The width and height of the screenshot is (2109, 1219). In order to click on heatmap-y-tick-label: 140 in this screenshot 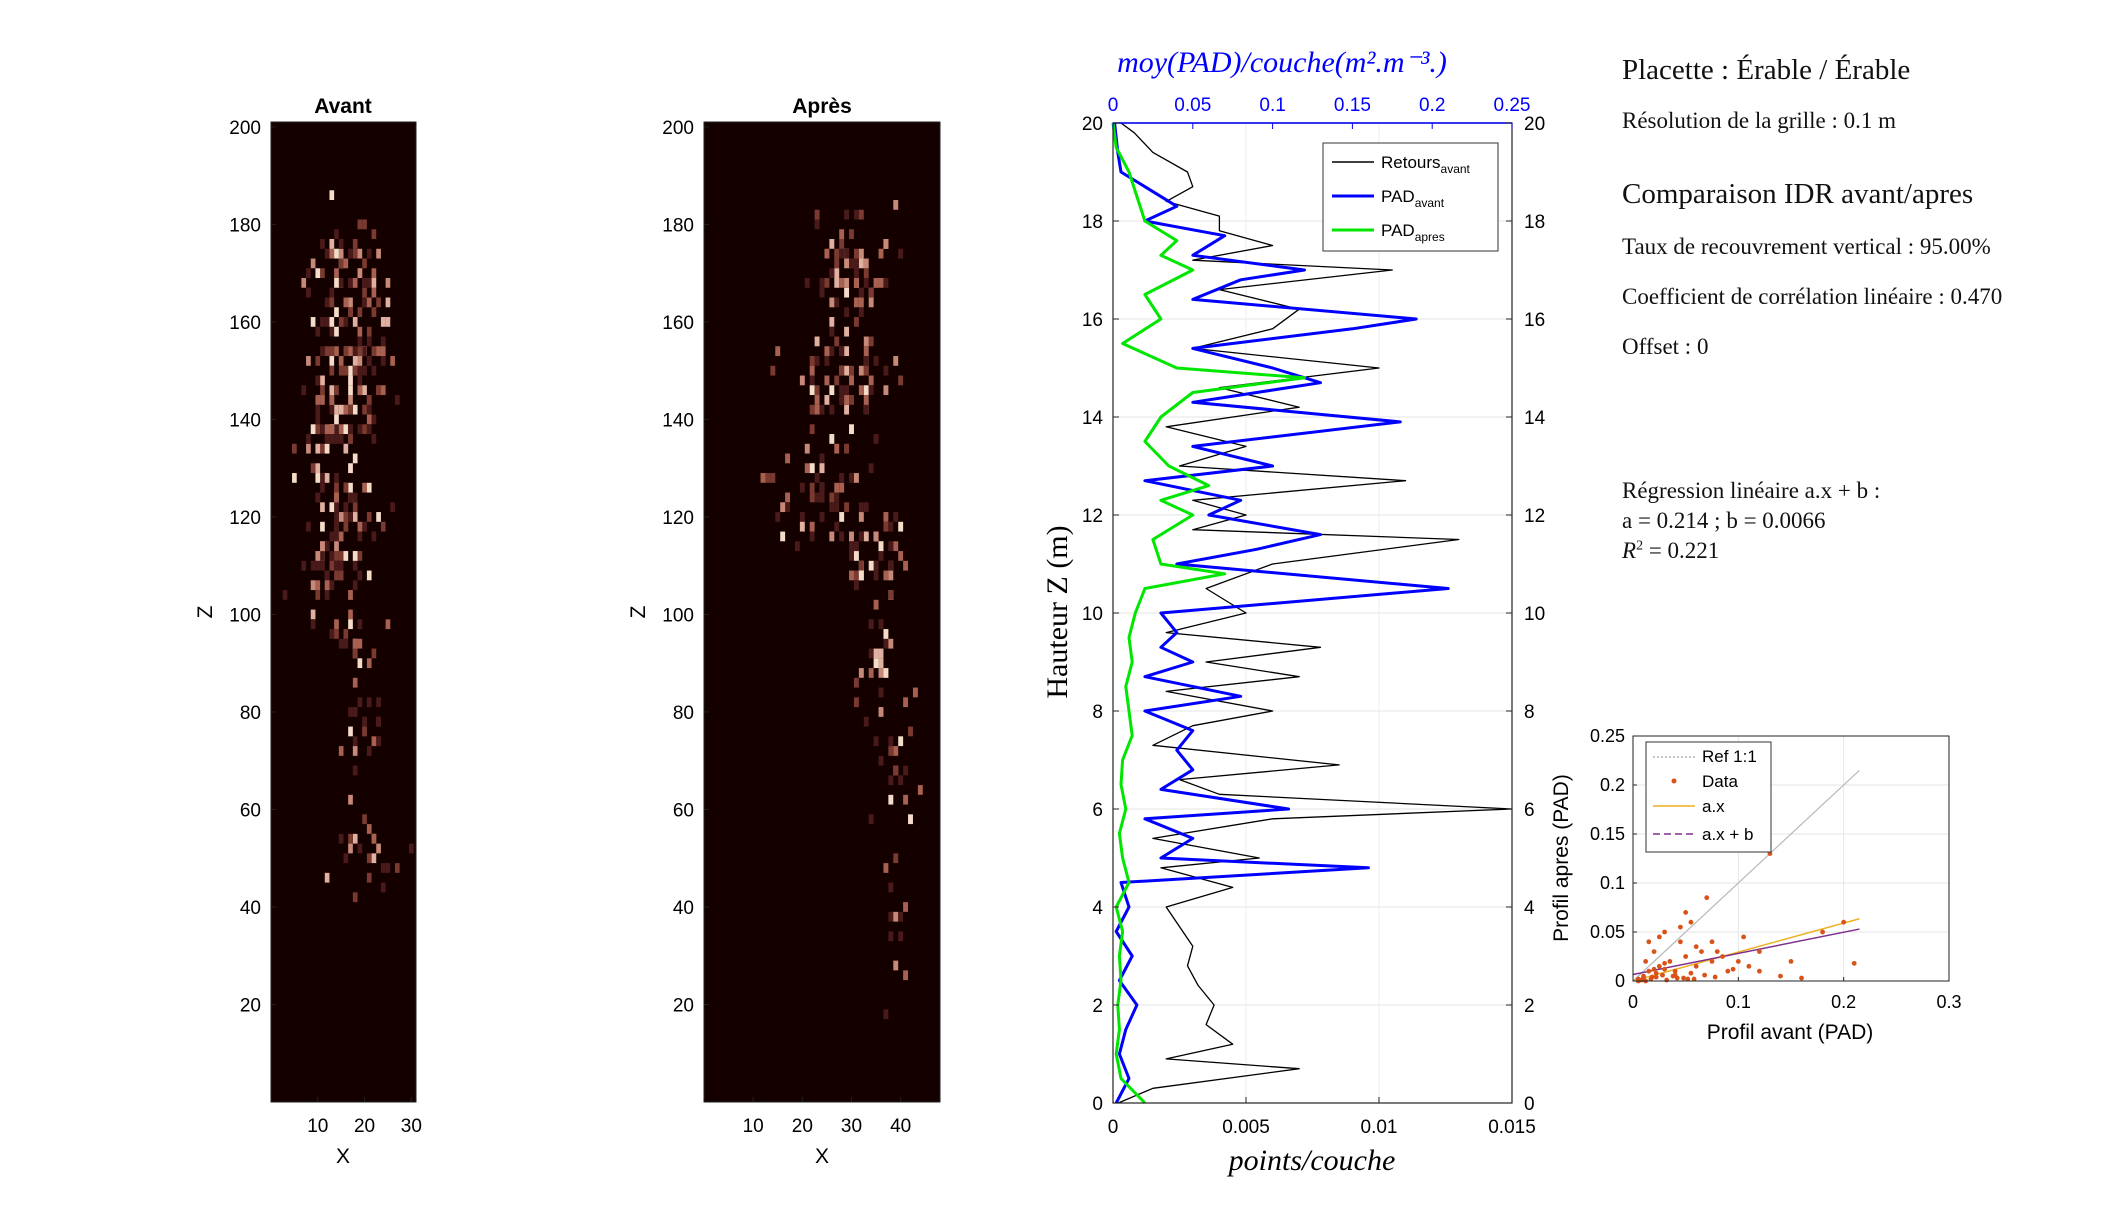, I will do `click(245, 420)`.